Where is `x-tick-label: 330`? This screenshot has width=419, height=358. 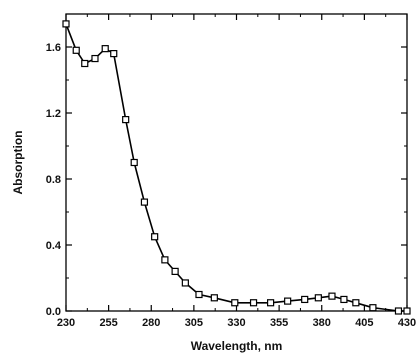
x-tick-label: 330 is located at coordinates (236, 323).